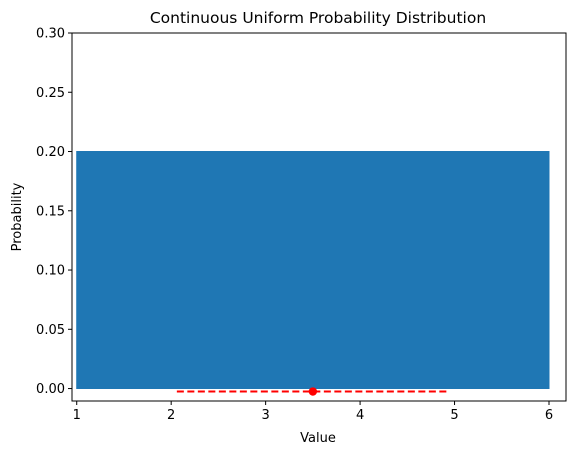 This screenshot has height=455, width=576. Describe the element at coordinates (318, 438) in the screenshot. I see `x-axis-label: Value` at that location.